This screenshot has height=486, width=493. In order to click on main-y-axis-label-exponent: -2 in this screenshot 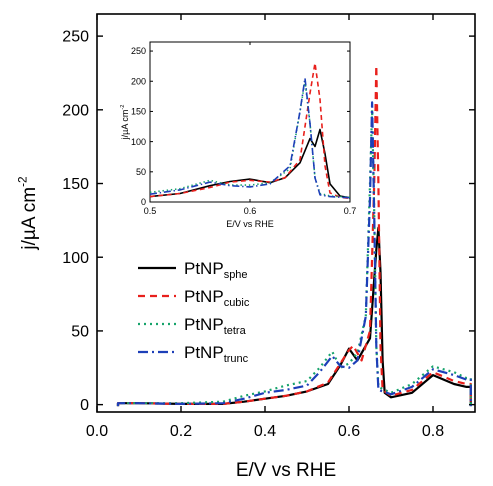, I will do `click(22, 181)`.